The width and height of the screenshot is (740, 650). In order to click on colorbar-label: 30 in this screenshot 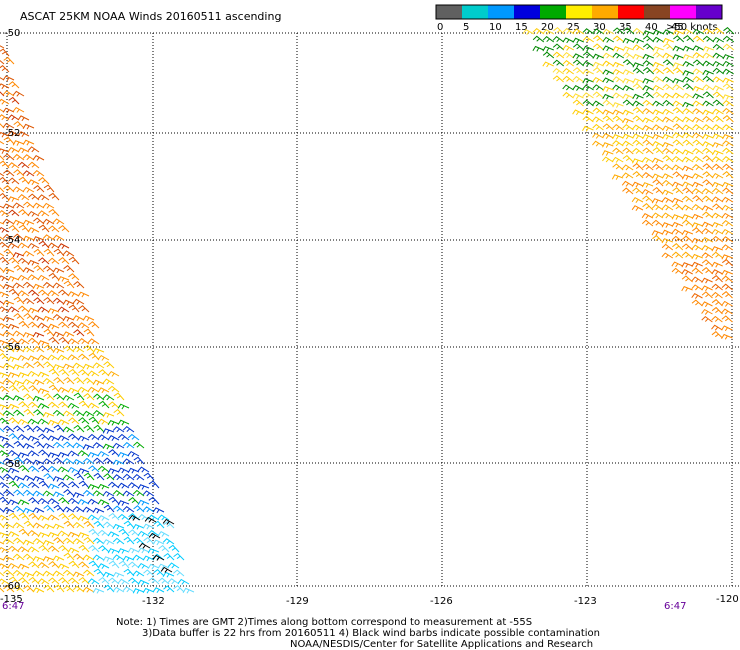, I will do `click(599, 27)`.